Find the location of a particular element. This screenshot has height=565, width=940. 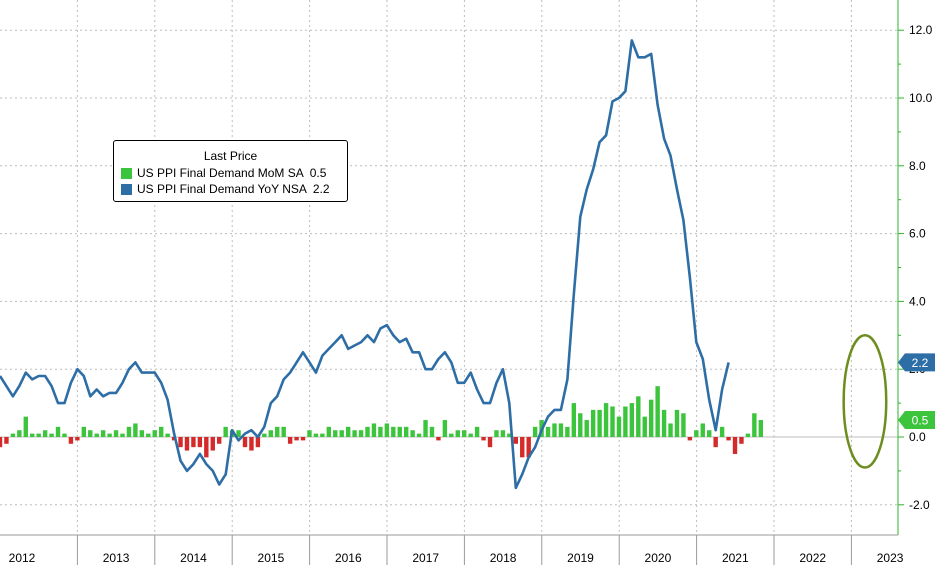

y-tick-label: 4.0 is located at coordinates (917, 301).